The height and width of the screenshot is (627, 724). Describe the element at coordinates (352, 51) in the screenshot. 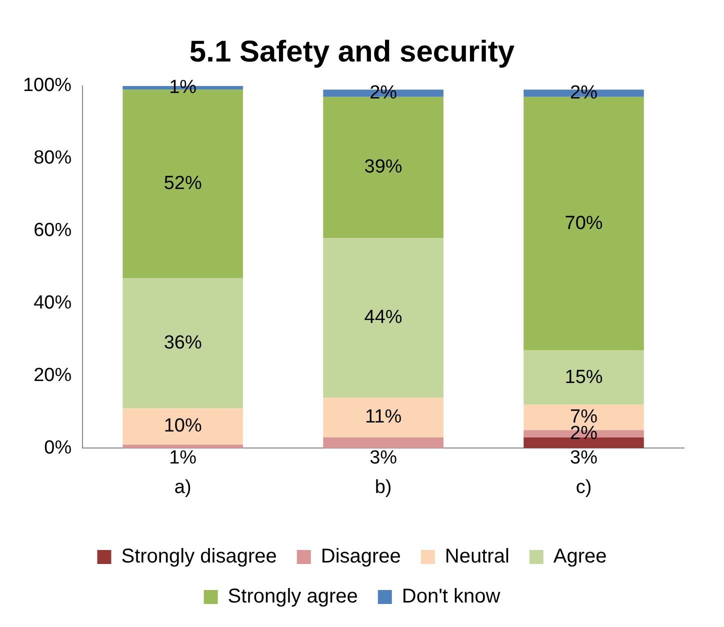

I see `chart-title: 5.1 Safety and security` at that location.